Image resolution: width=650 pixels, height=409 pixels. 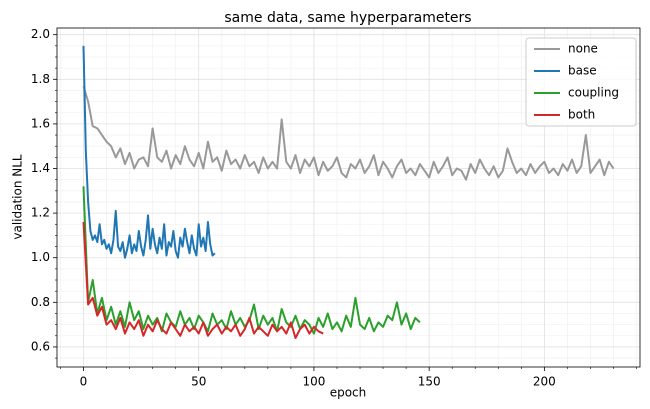 What do you see at coordinates (40, 346) in the screenshot?
I see `y-tick-label: 0.6` at bounding box center [40, 346].